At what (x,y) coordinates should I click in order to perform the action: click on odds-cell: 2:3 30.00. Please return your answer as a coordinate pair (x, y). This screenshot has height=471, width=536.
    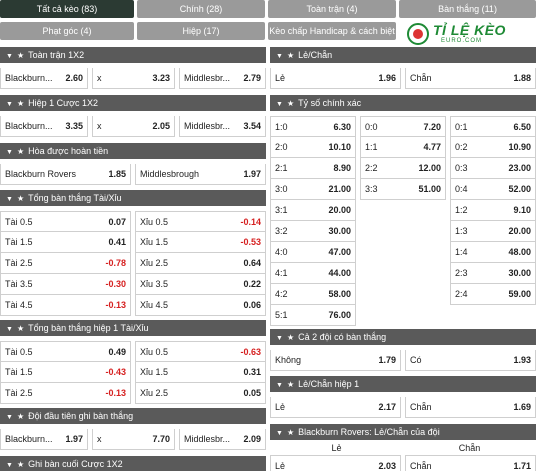
    Looking at the image, I should click on (493, 273).